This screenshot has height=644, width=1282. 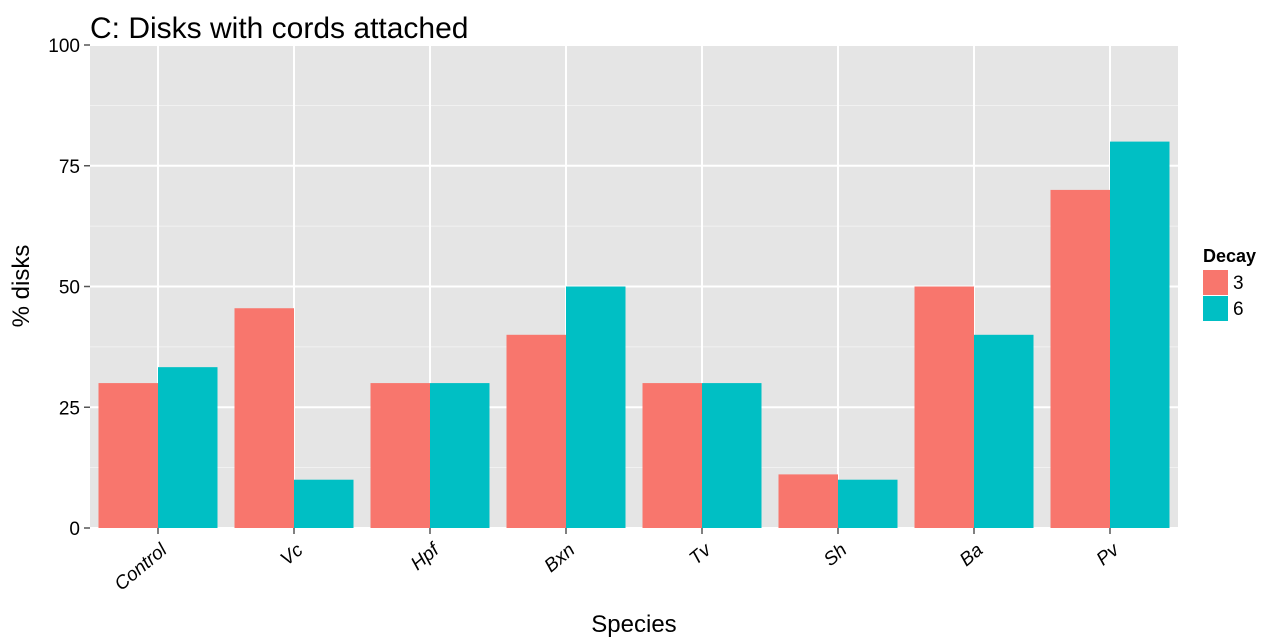 I want to click on y-axis: 0 25 50 75 100, so click(x=69, y=288).